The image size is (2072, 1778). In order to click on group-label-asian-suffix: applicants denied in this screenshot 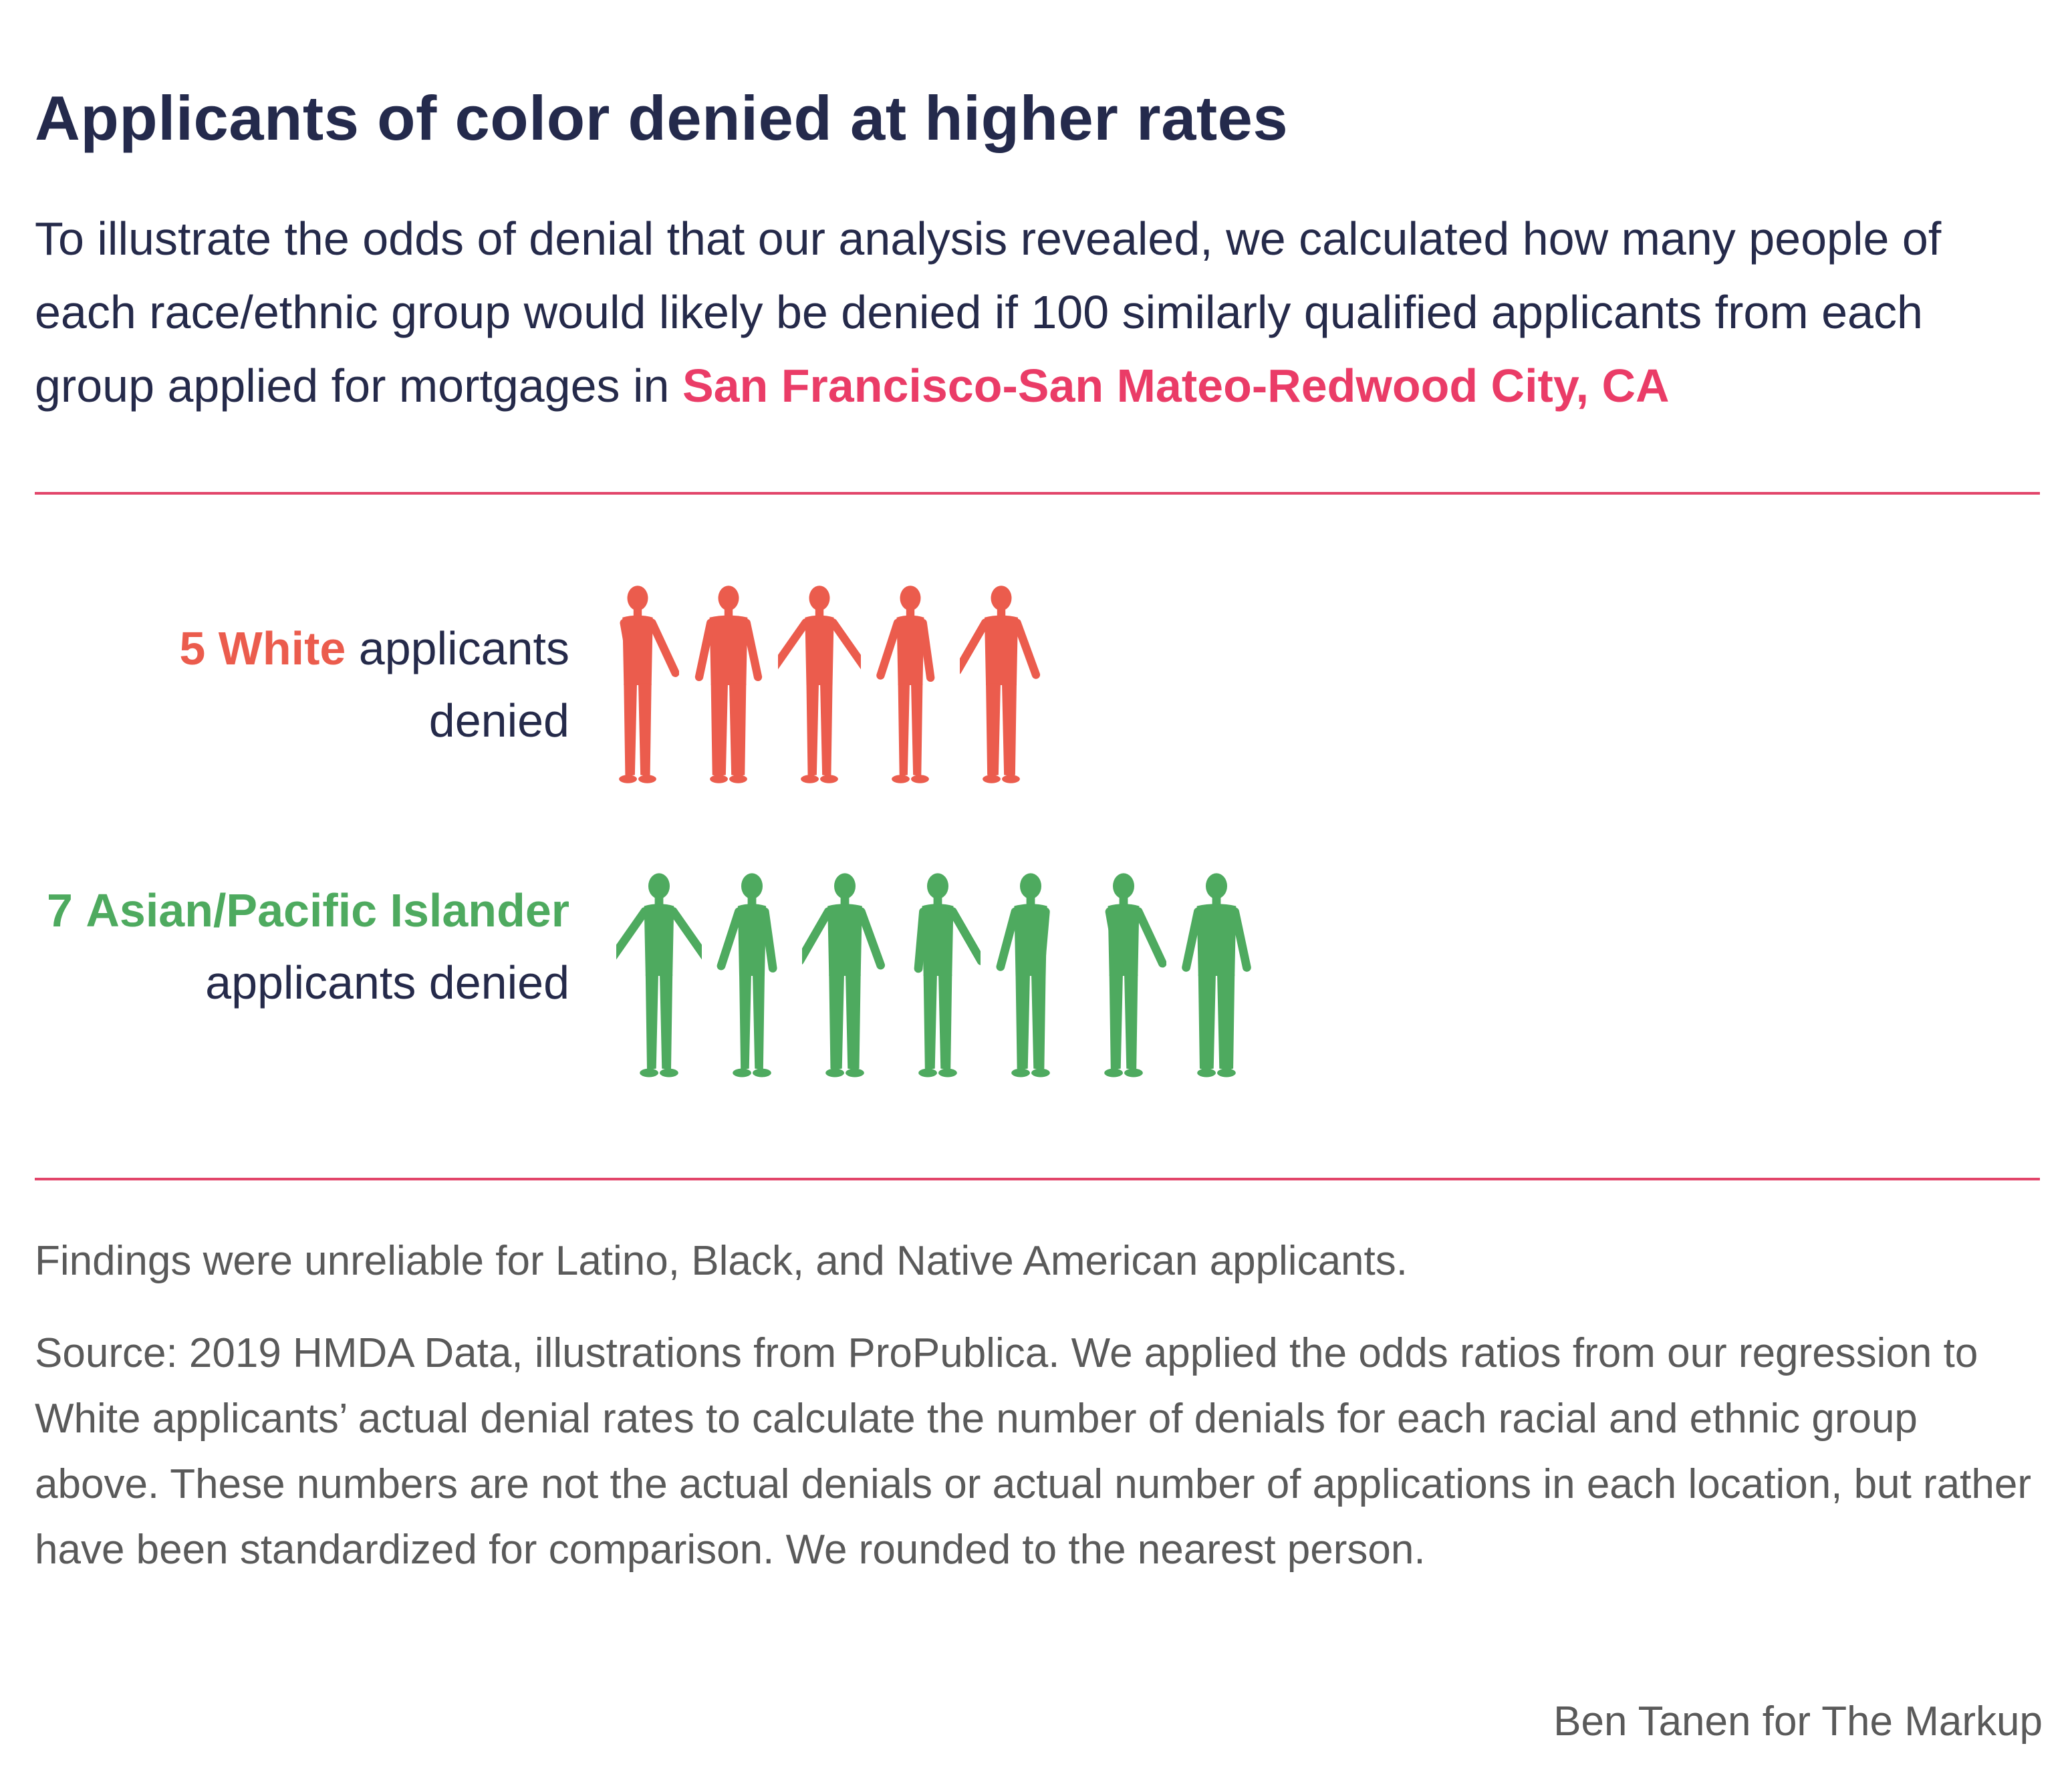, I will do `click(387, 983)`.